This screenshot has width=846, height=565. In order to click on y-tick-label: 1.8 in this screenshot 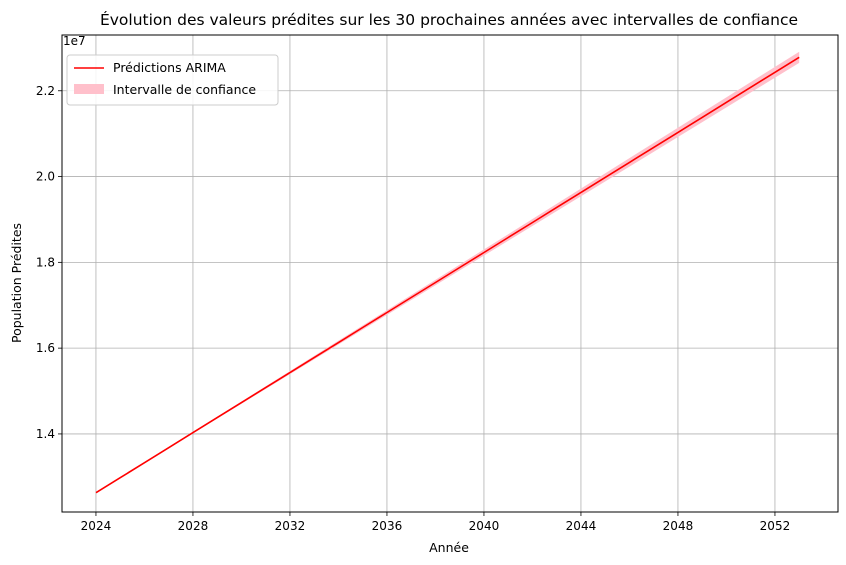, I will do `click(45, 262)`.